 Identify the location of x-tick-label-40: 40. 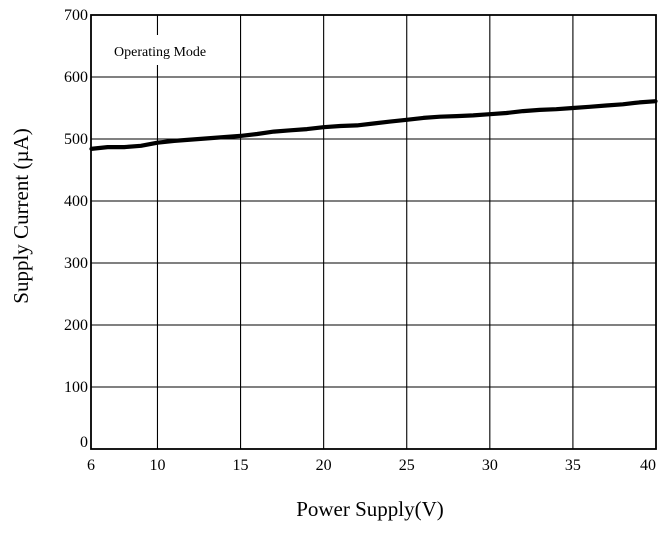
(648, 465).